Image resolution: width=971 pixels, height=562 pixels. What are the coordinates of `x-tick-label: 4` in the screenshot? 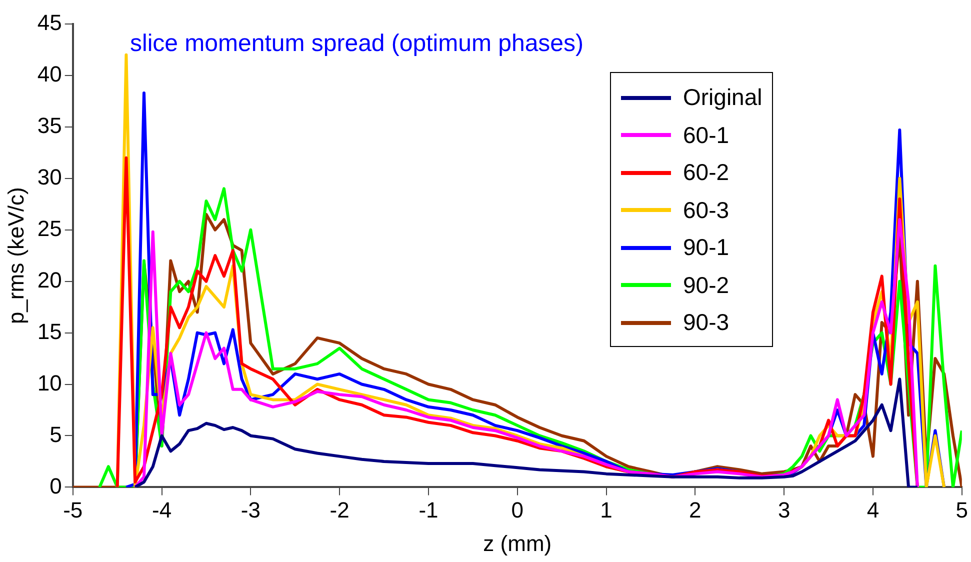 It's located at (873, 509).